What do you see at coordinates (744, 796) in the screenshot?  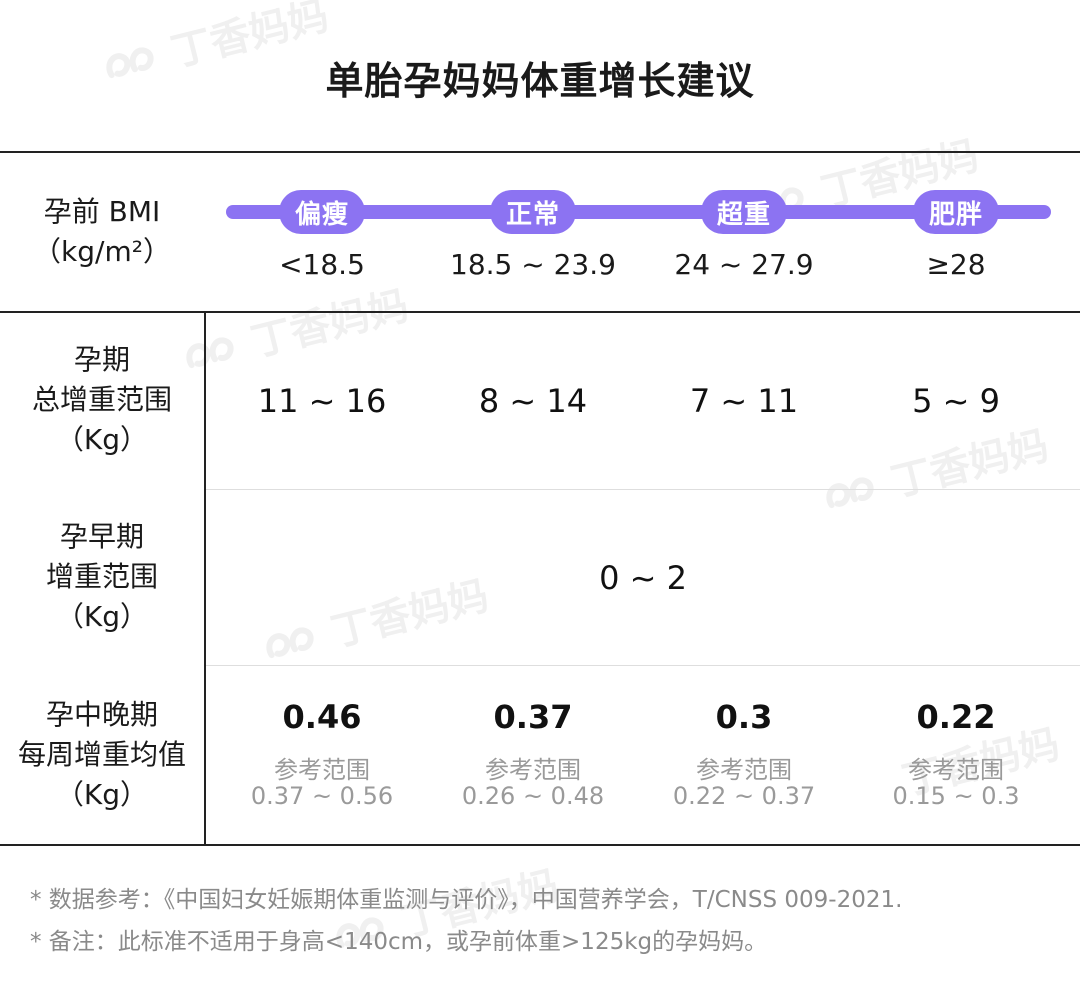 I see `weekly-gain-ref: 0.22 ~ 0.37` at bounding box center [744, 796].